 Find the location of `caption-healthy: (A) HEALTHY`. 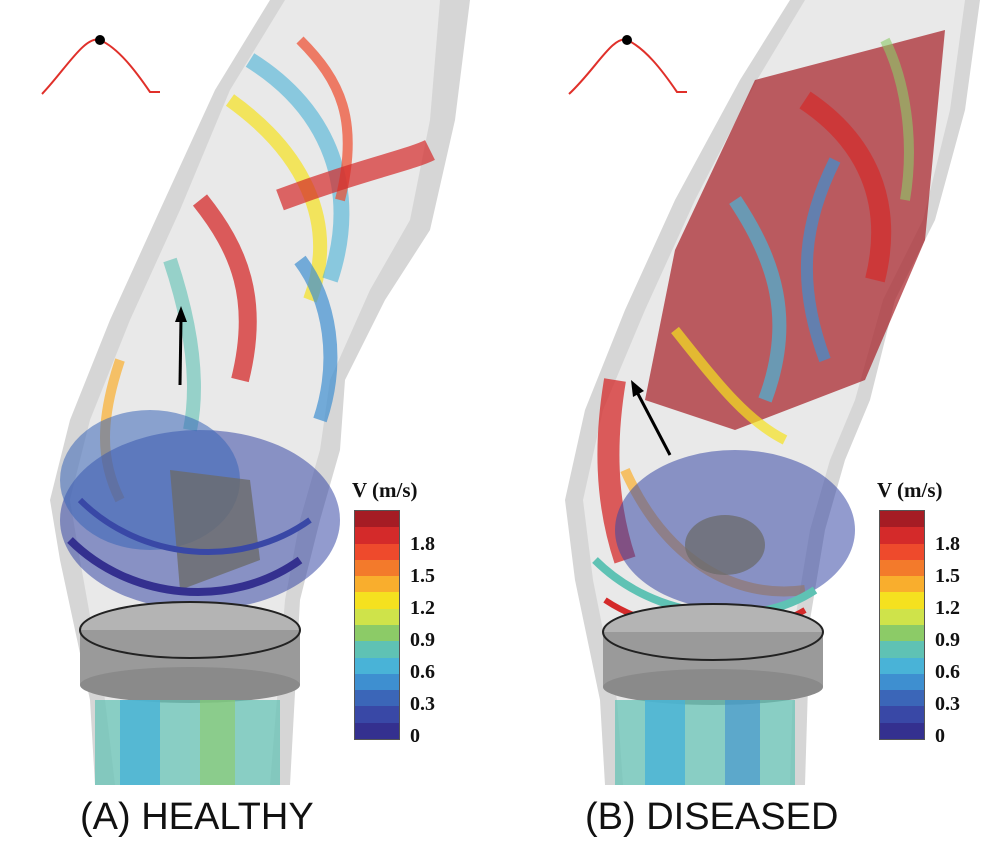

caption-healthy: (A) HEALTHY is located at coordinates (197, 817).